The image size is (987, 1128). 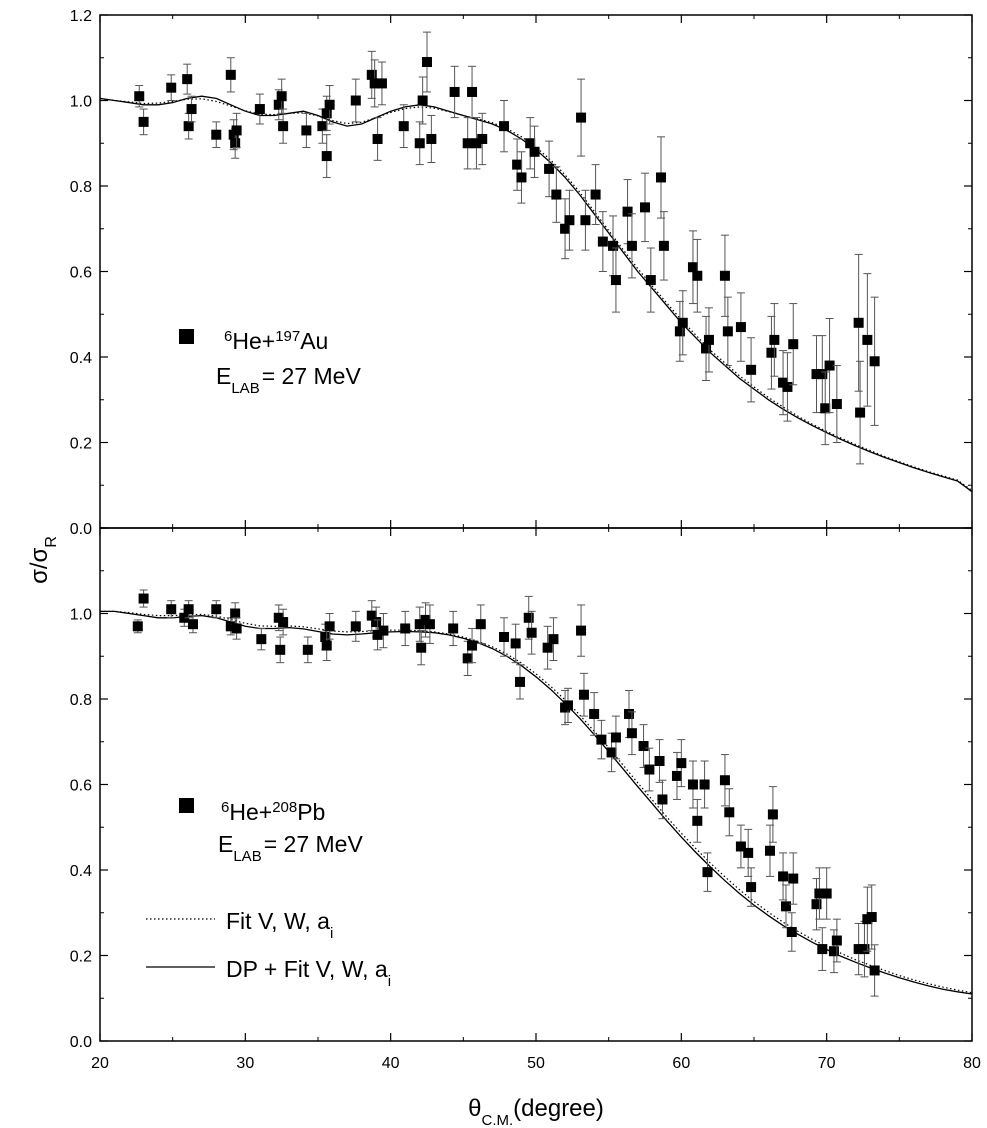 I want to click on energy-label-bottom: ELAB= 27 MeV, so click(x=290, y=848).